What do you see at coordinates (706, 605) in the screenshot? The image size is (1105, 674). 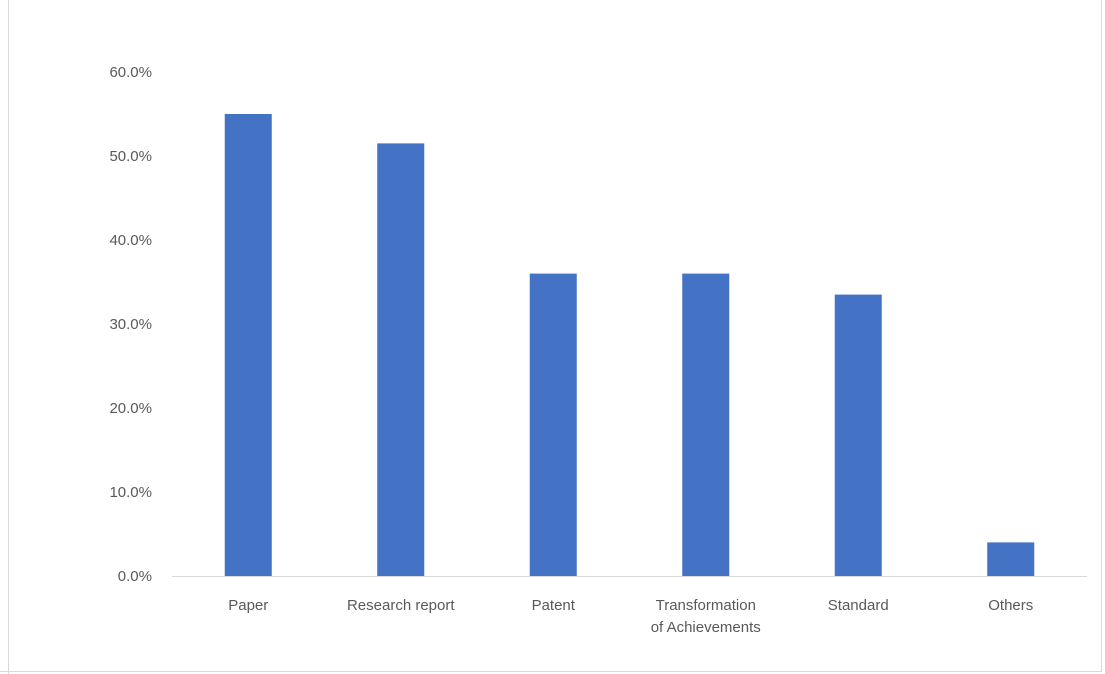 I see `x-tick-label-line: Transformation` at bounding box center [706, 605].